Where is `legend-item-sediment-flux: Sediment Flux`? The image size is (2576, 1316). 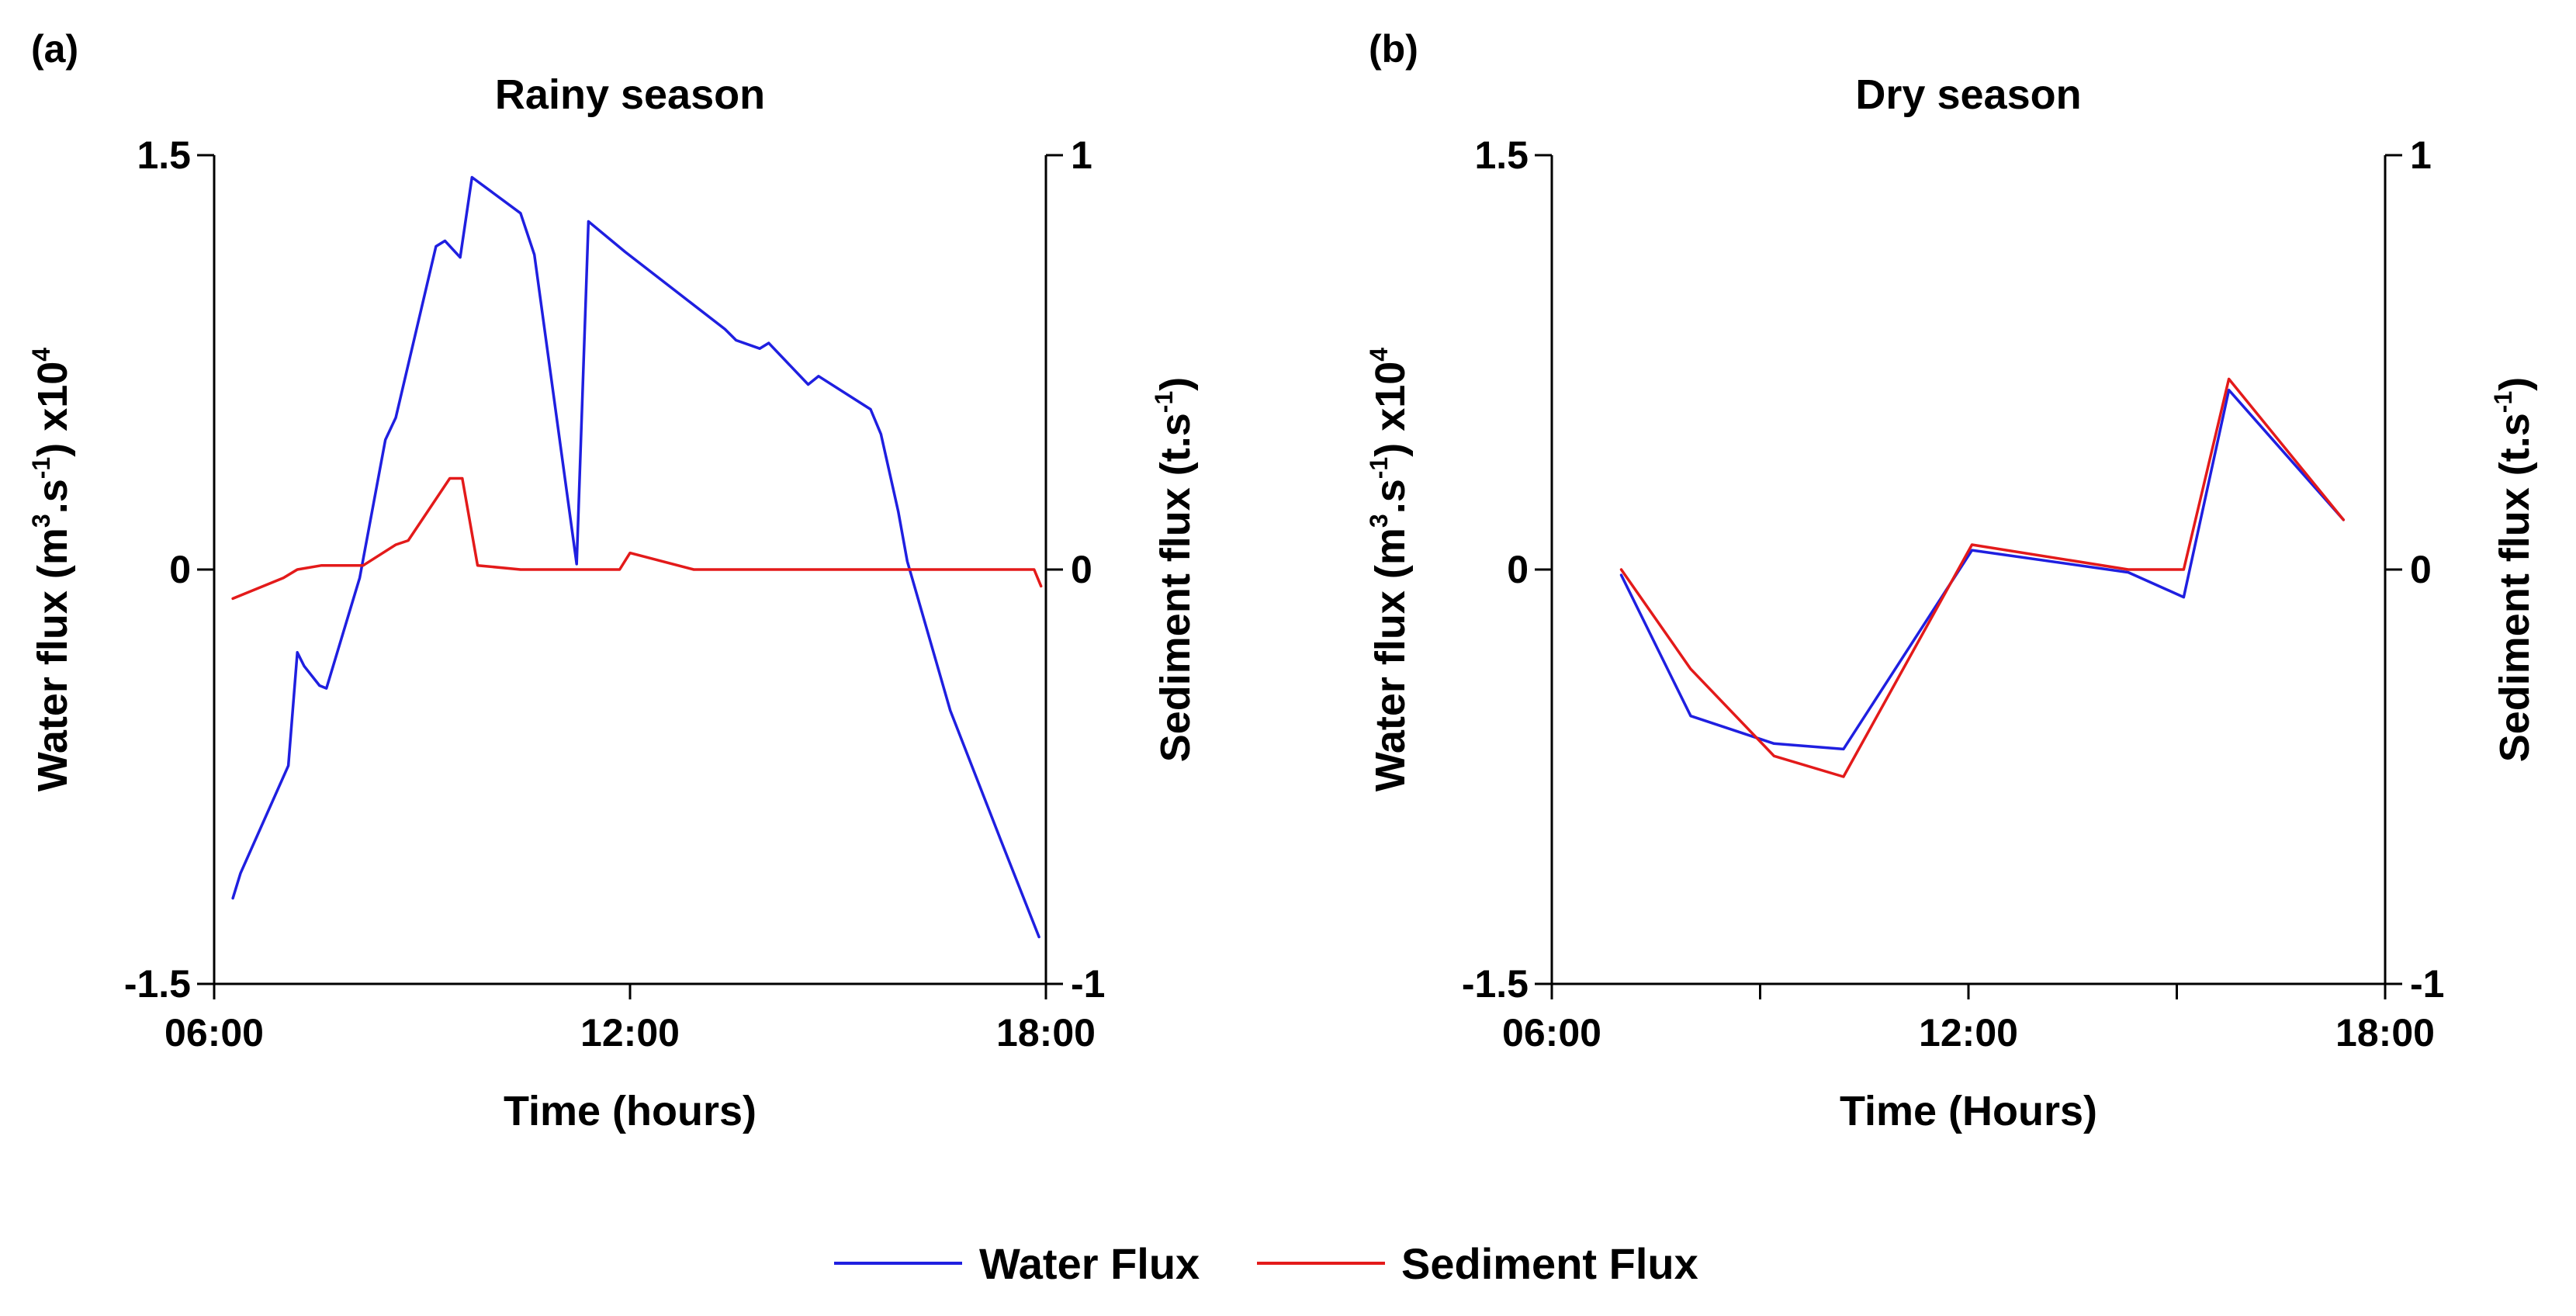 legend-item-sediment-flux: Sediment Flux is located at coordinates (1477, 1263).